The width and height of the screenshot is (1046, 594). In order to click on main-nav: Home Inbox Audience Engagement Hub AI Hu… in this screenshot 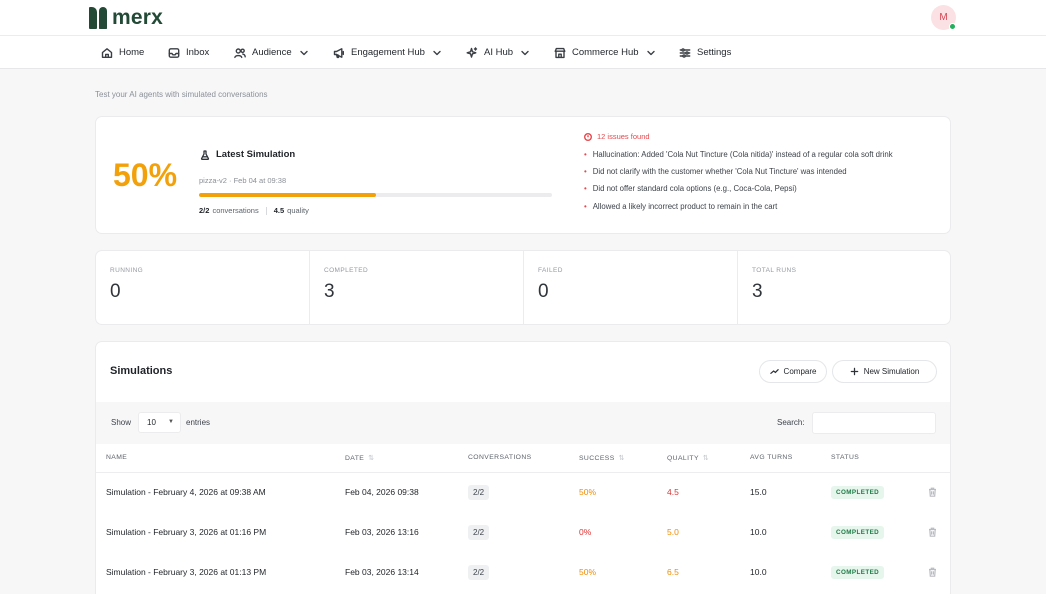, I will do `click(523, 52)`.